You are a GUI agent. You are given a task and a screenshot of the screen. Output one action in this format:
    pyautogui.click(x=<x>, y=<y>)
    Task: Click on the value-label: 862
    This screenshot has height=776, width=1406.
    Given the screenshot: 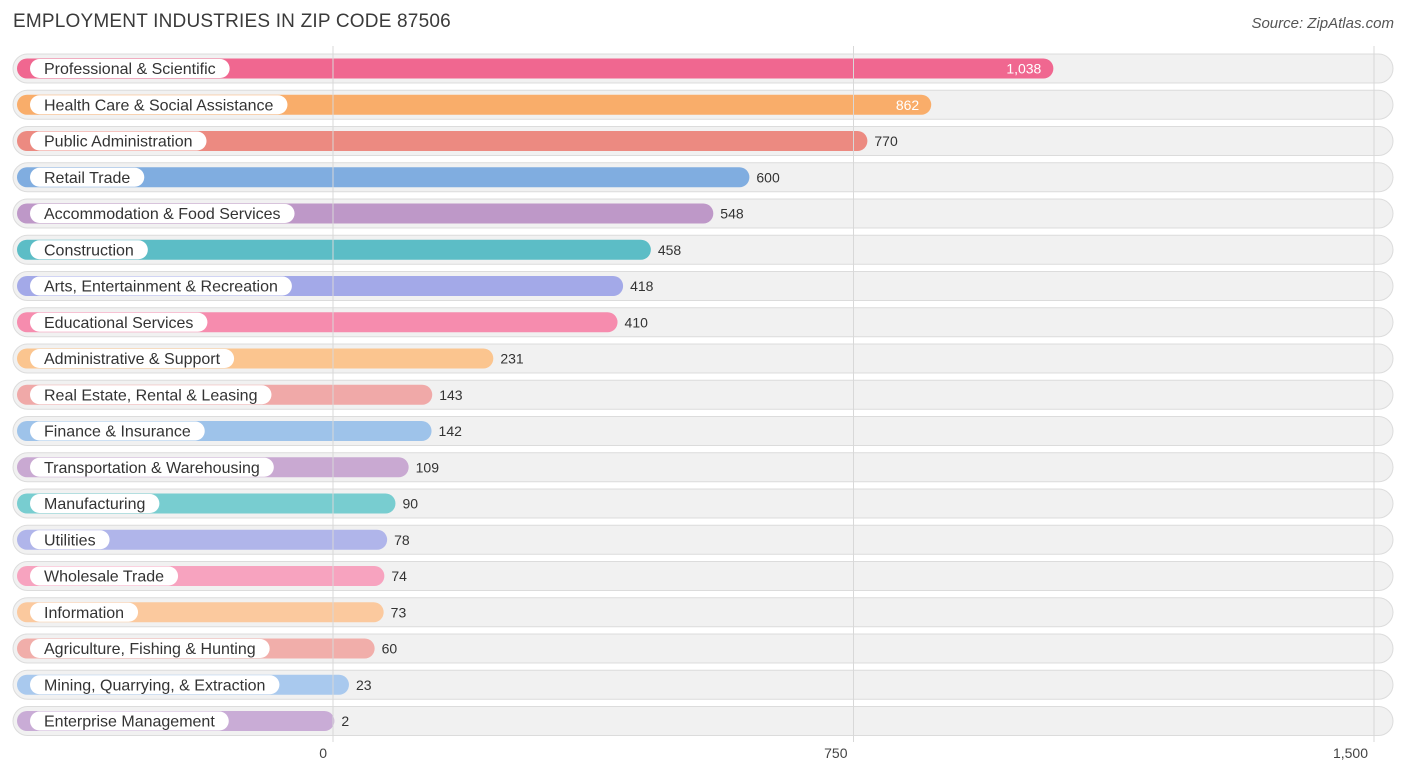 What is the action you would take?
    pyautogui.click(x=908, y=105)
    